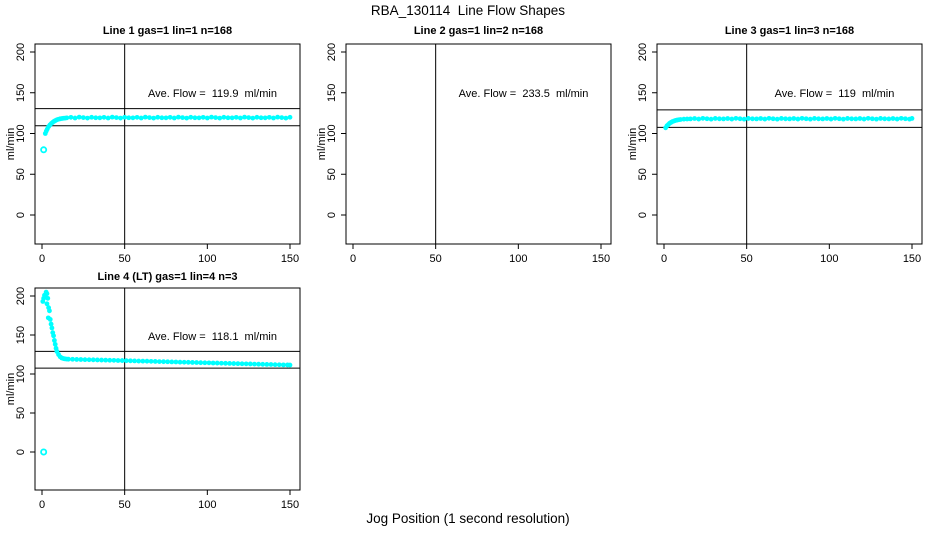 The image size is (936, 540). Describe the element at coordinates (166, 372) in the screenshot. I see `data-points` at that location.